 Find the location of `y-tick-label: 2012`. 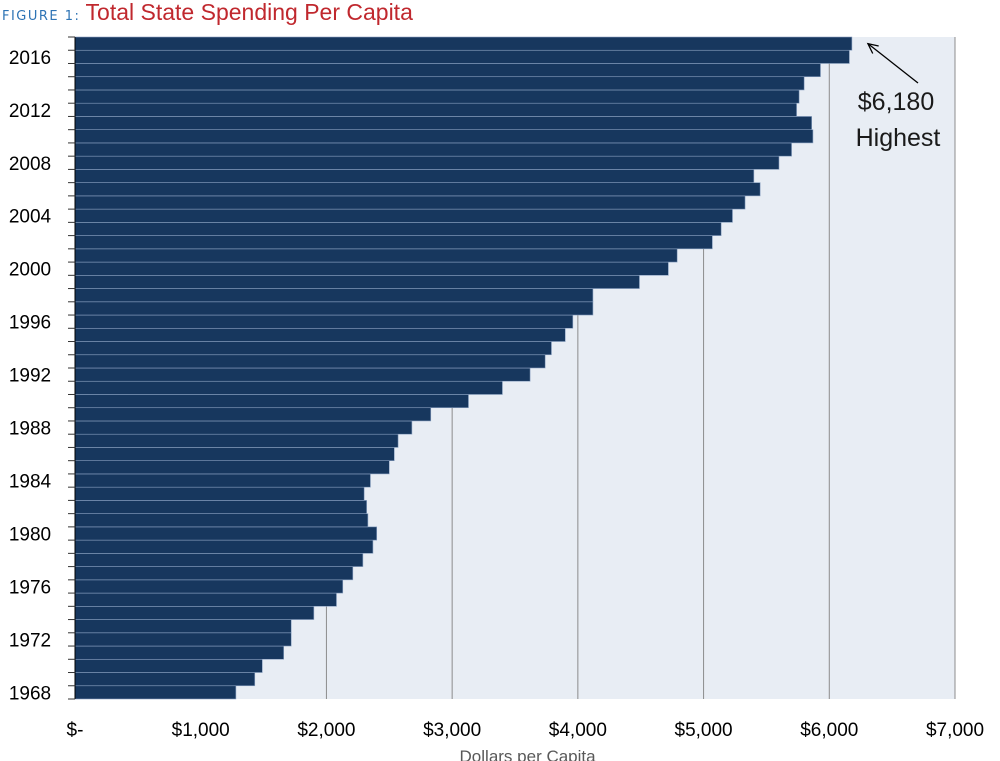

y-tick-label: 2012 is located at coordinates (30, 111).